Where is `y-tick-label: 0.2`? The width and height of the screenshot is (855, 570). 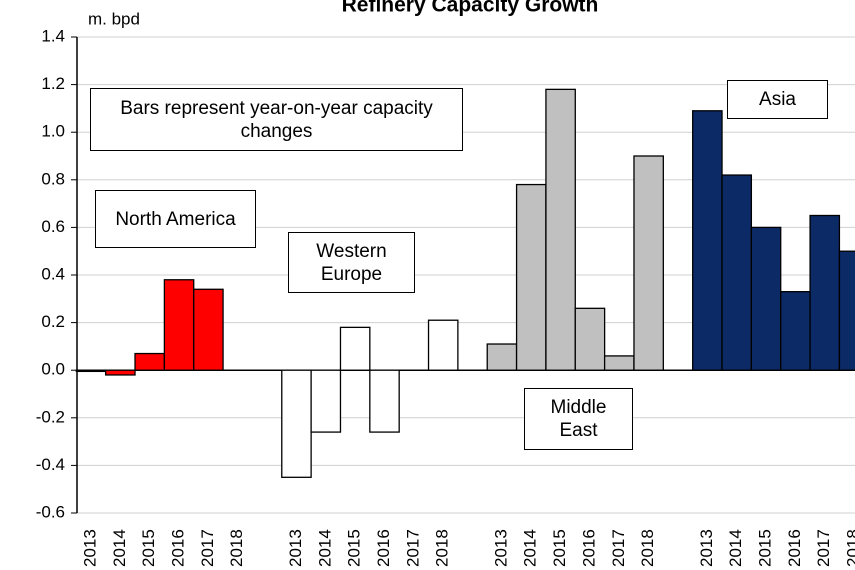 y-tick-label: 0.2 is located at coordinates (53, 321).